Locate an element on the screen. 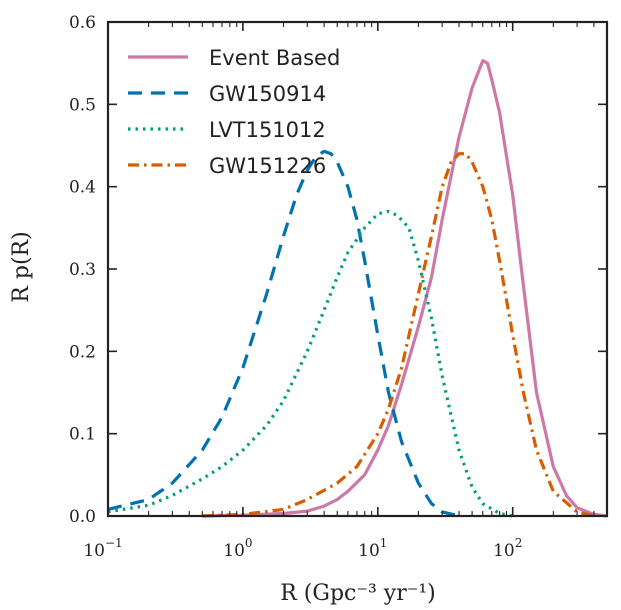 This screenshot has width=621, height=610. legend-label-1: Event Based is located at coordinates (274, 58).